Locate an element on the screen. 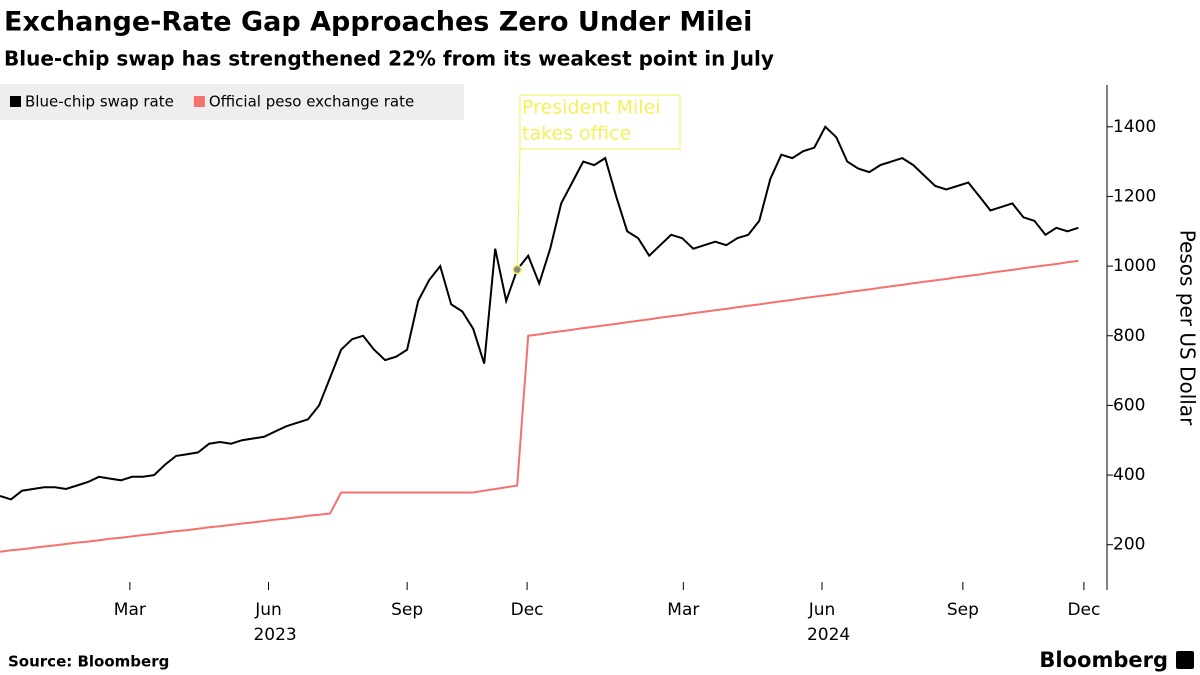  y-tick-label: 400 is located at coordinates (1129, 475).